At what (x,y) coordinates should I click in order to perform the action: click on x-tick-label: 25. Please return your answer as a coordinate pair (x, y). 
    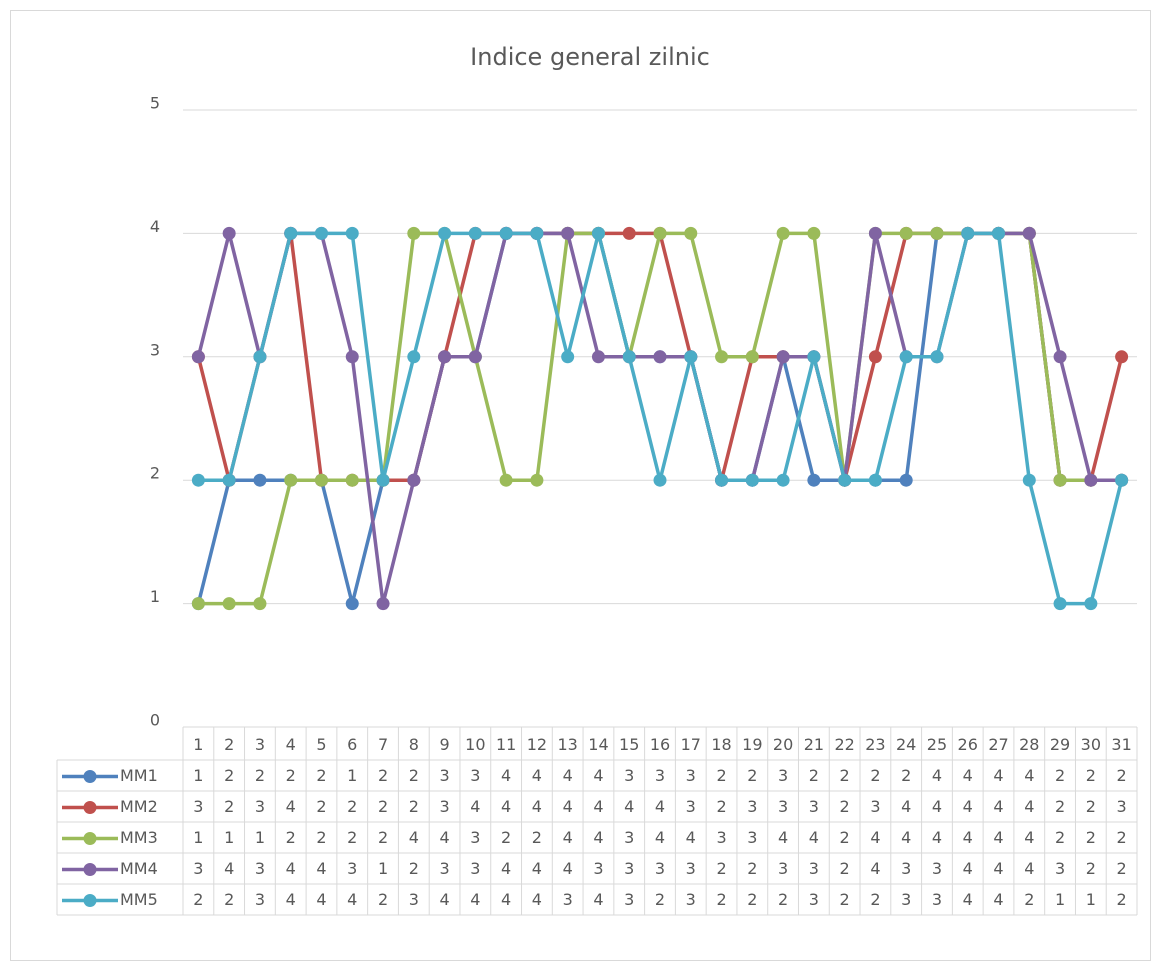
    Looking at the image, I should click on (937, 744).